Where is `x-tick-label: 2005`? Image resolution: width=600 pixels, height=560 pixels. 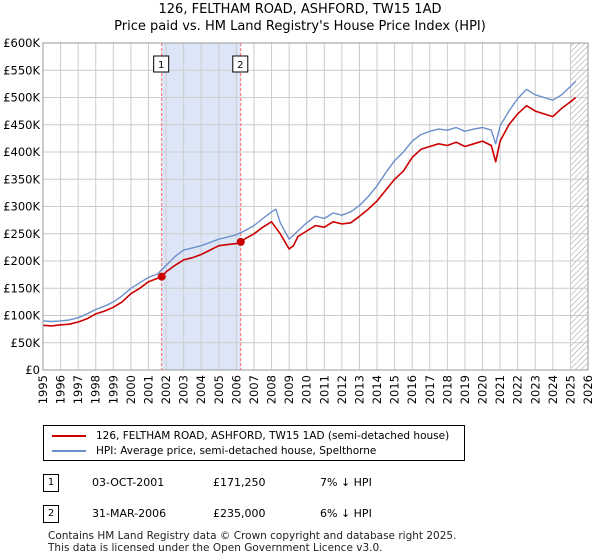 x-tick-label: 2005 is located at coordinates (219, 389).